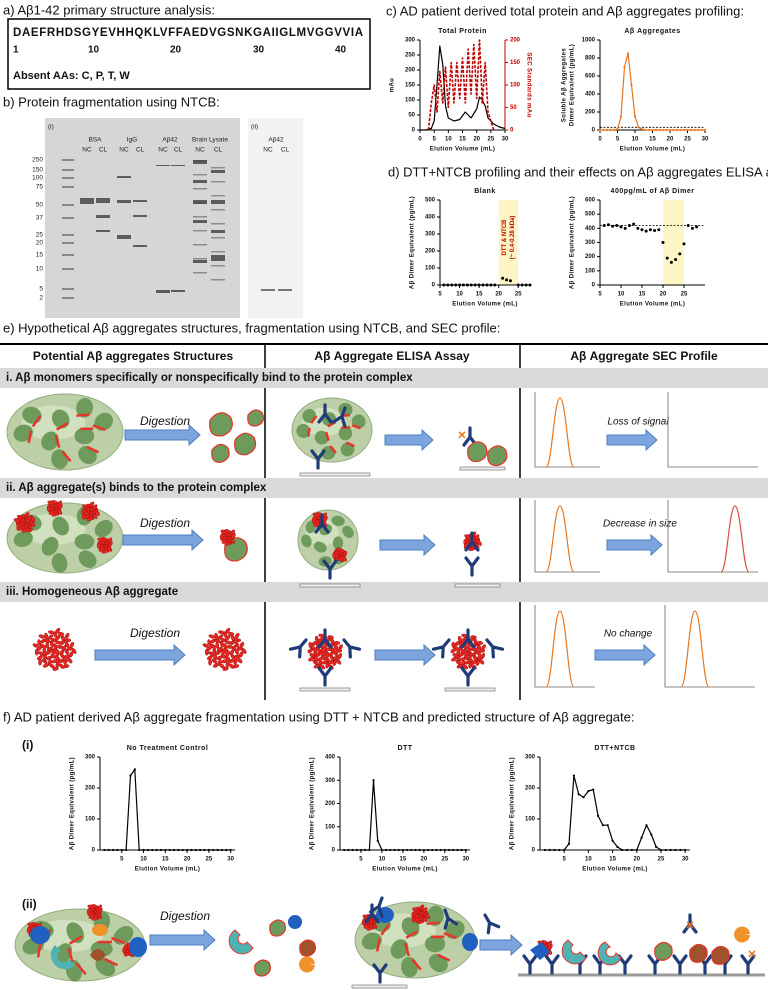 This screenshot has width=768, height=990. Describe the element at coordinates (104, 545) in the screenshot. I see `abeta-aggregate` at that location.